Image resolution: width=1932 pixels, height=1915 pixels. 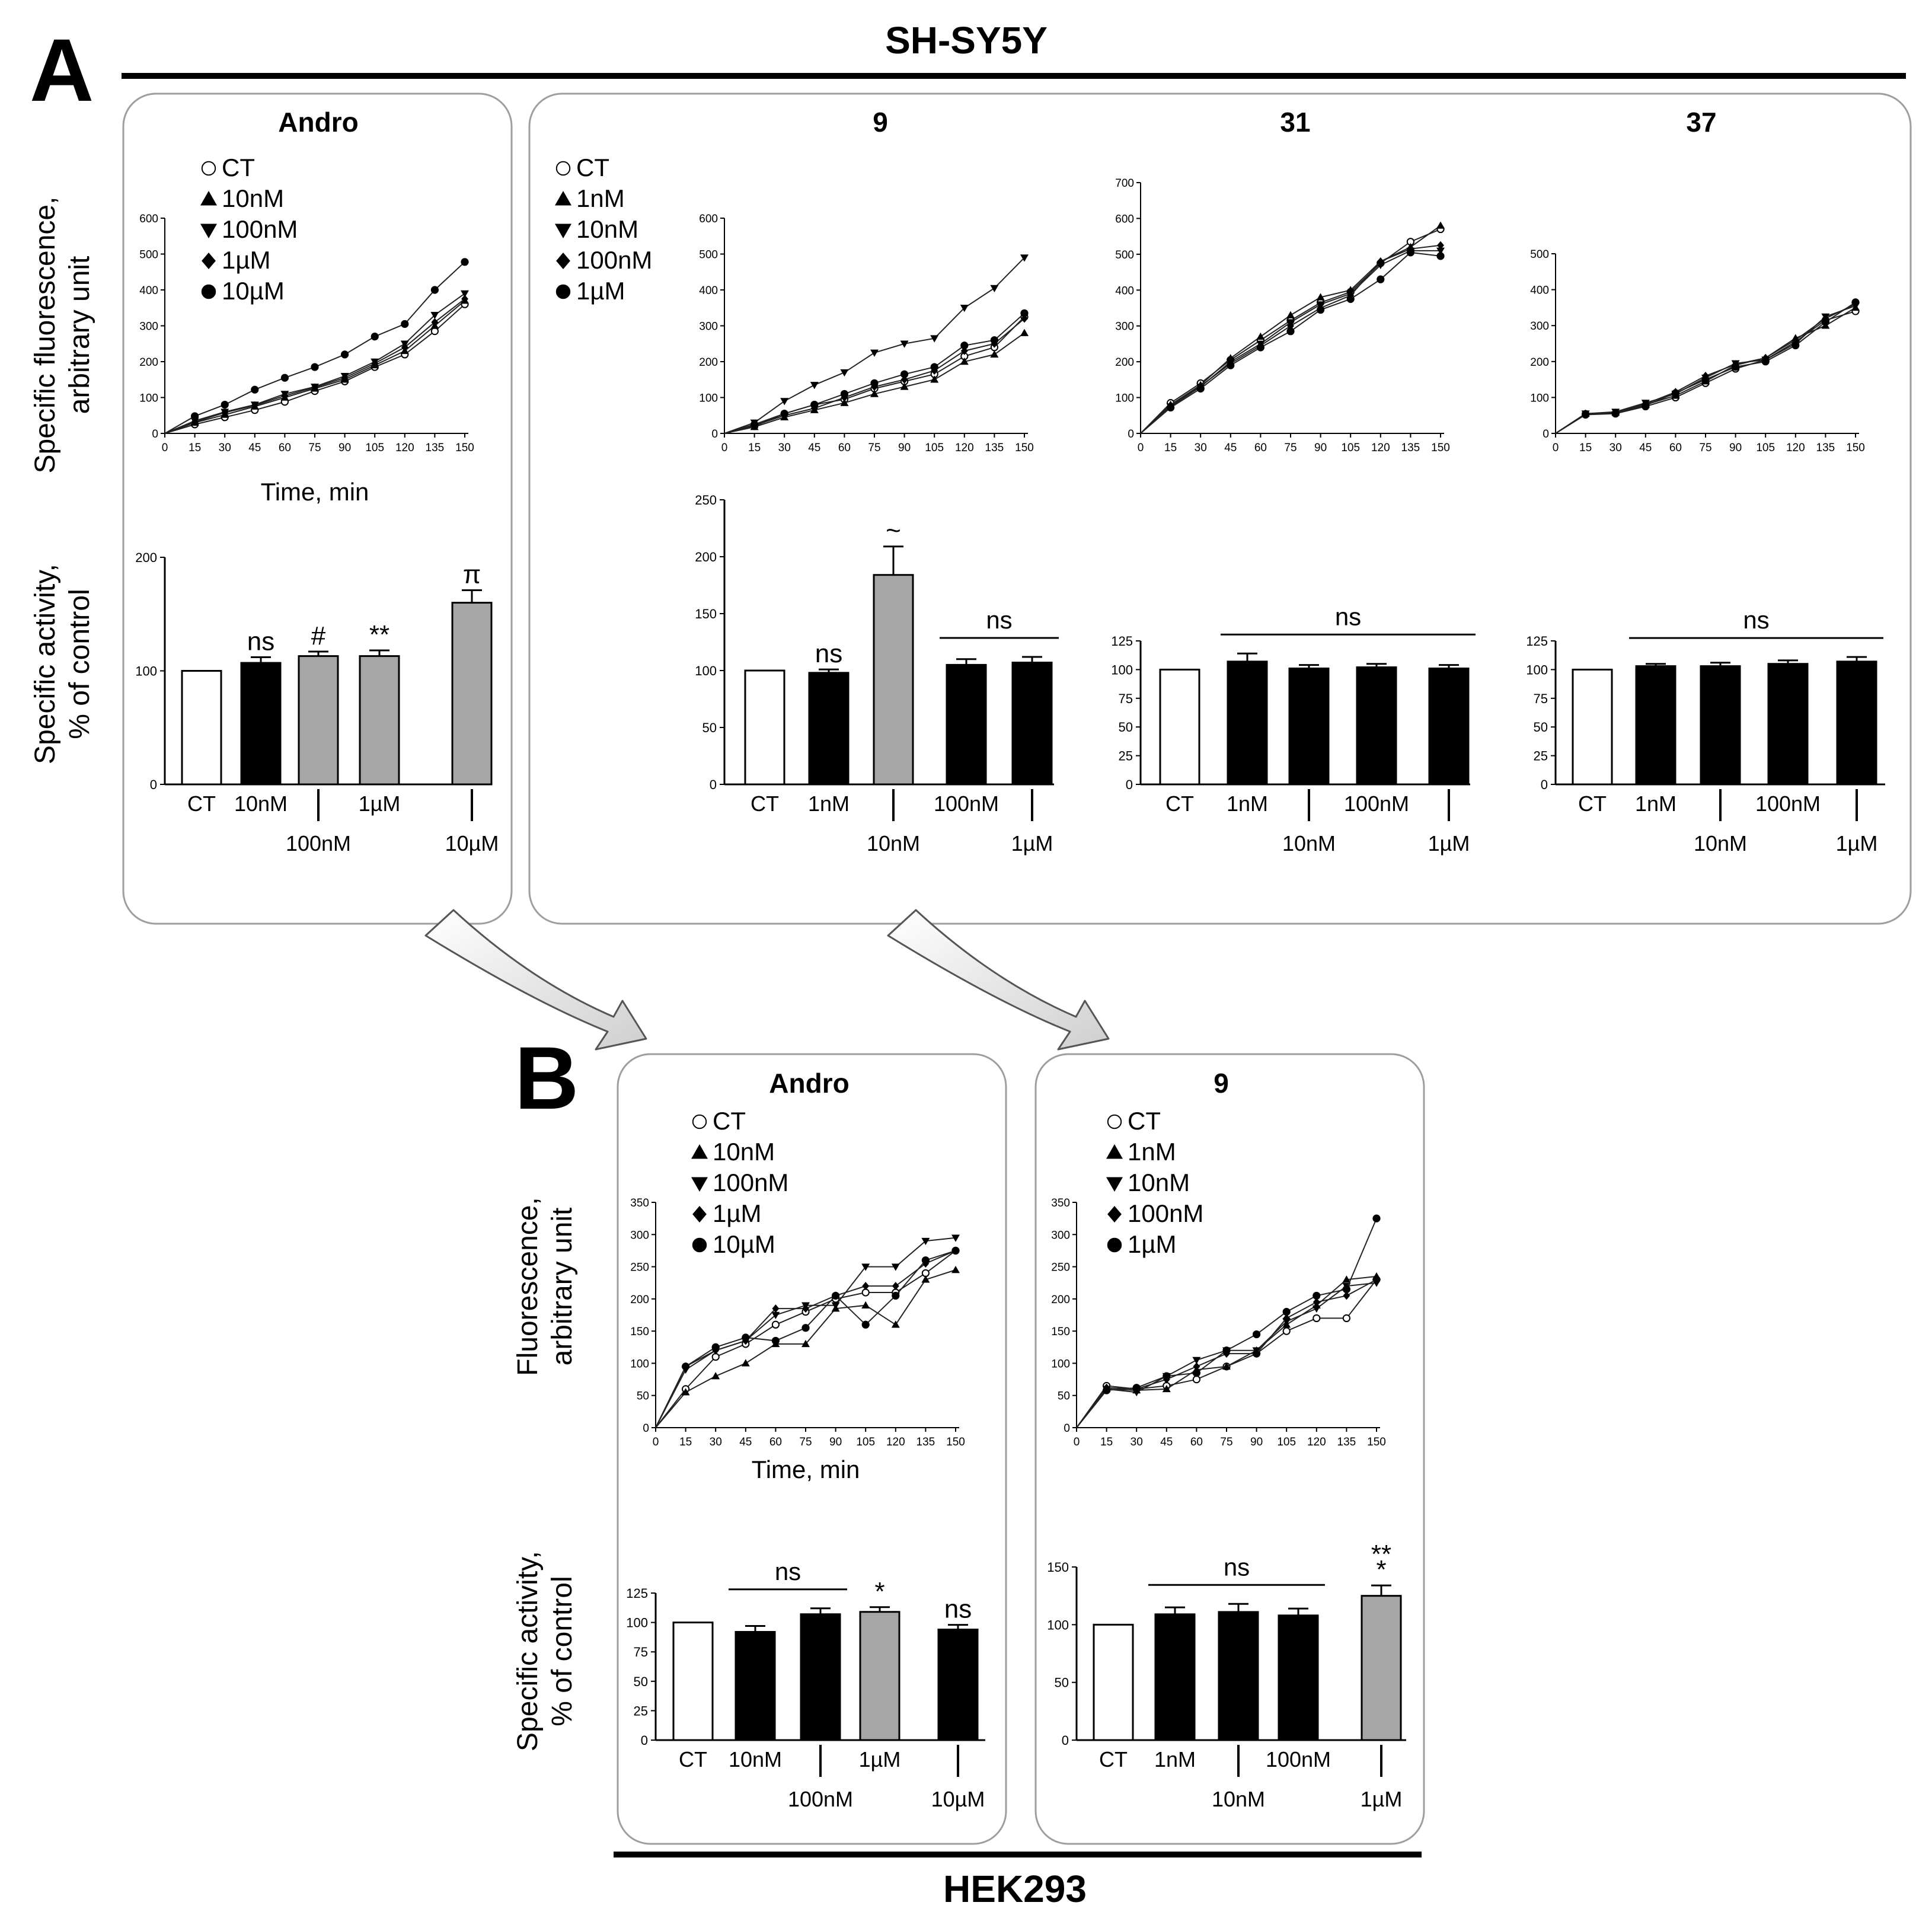 I want to click on legend-label: 100nM, so click(x=260, y=229).